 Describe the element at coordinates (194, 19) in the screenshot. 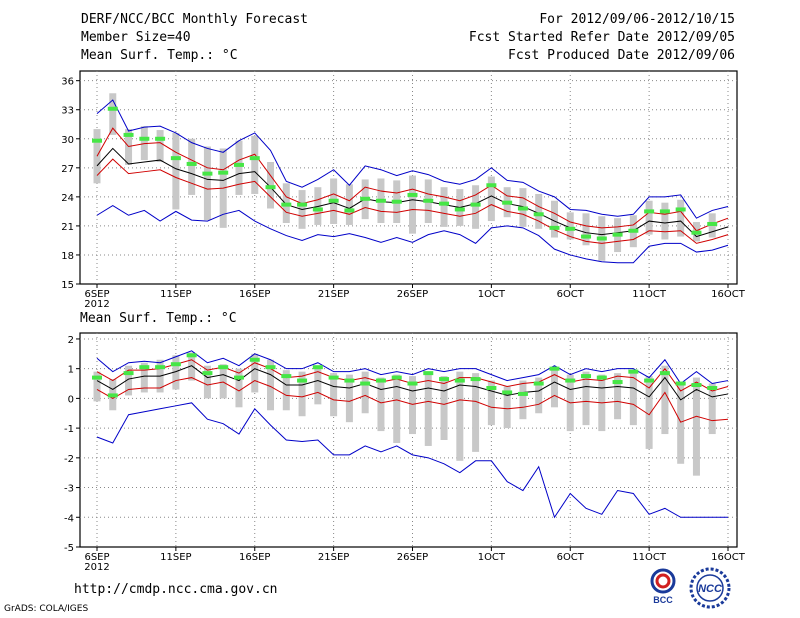

I see `chart-title: DERF/NCC/BCC Monthly Forecast` at that location.